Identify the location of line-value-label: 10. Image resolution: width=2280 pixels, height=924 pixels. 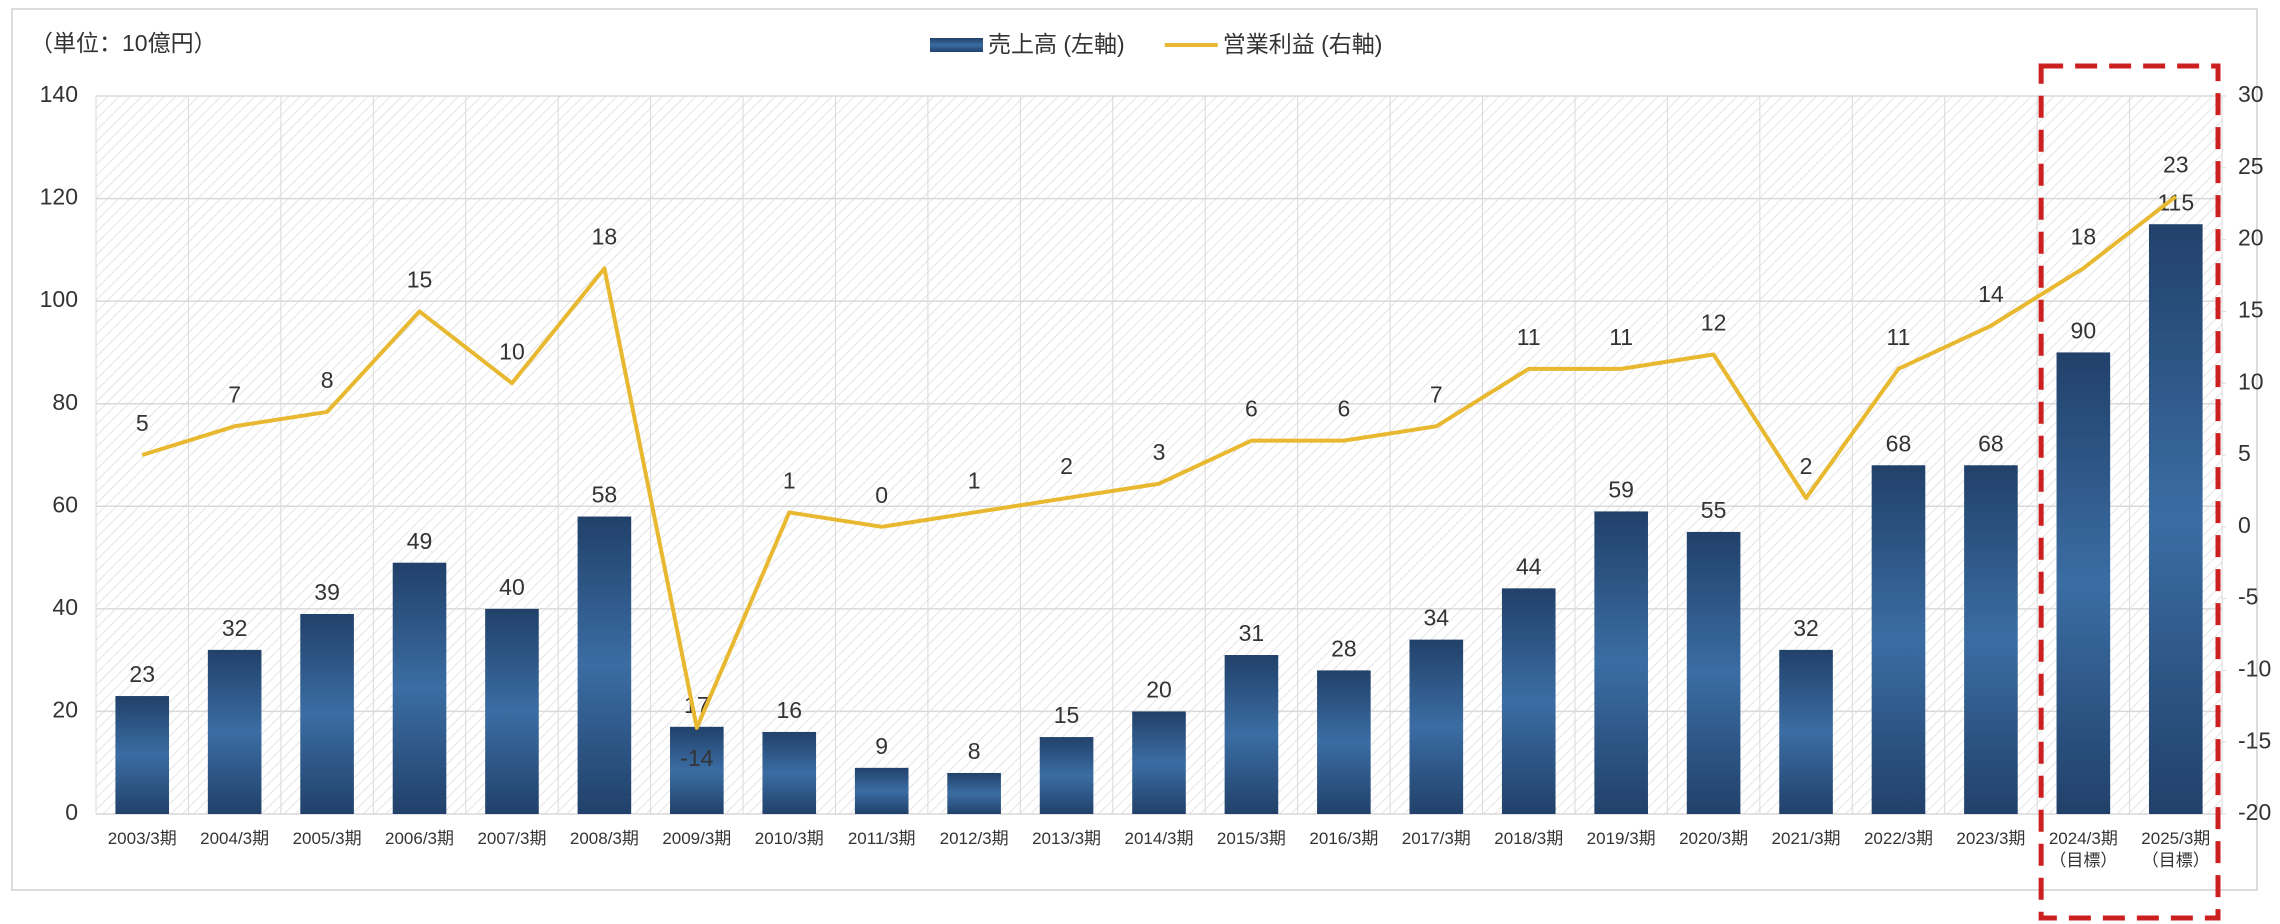
(512, 351).